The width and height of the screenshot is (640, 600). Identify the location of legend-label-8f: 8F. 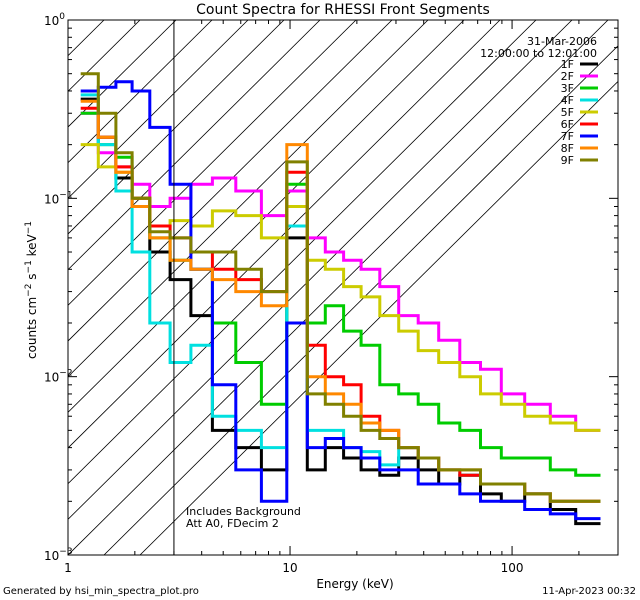
(567, 148).